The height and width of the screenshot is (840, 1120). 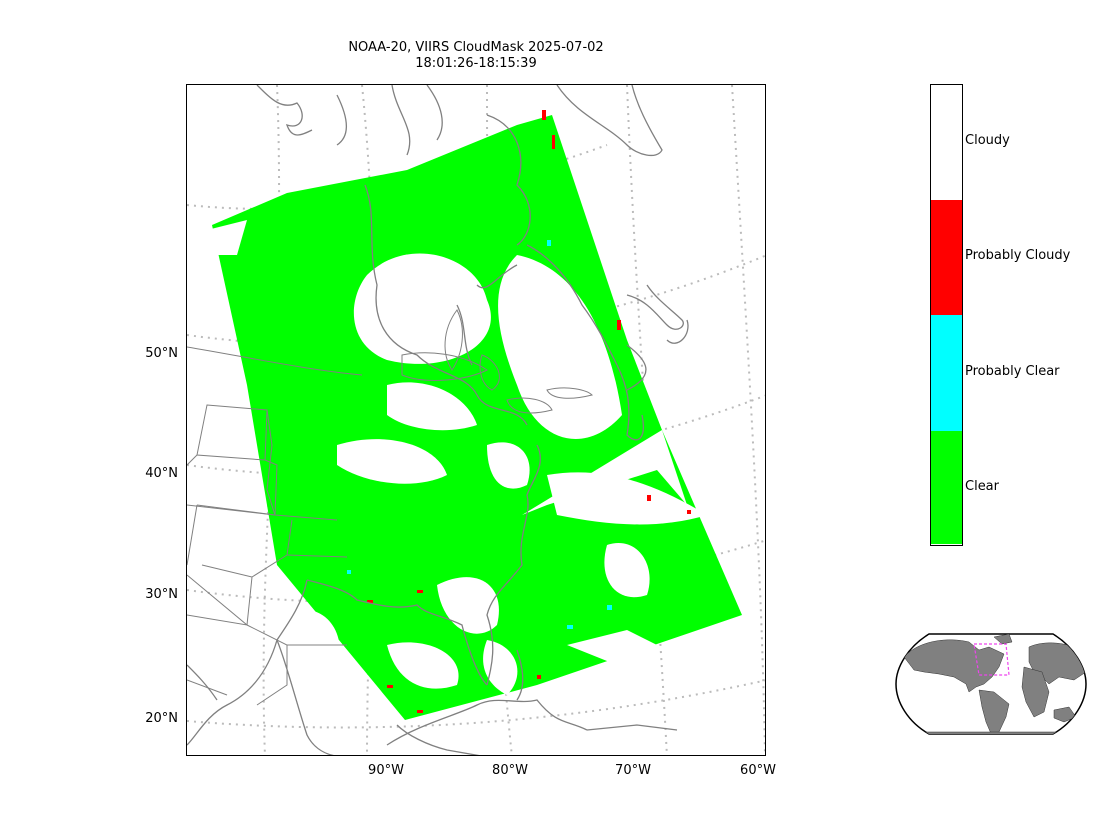 What do you see at coordinates (510, 770) in the screenshot?
I see `lon-label-80w: 80°W` at bounding box center [510, 770].